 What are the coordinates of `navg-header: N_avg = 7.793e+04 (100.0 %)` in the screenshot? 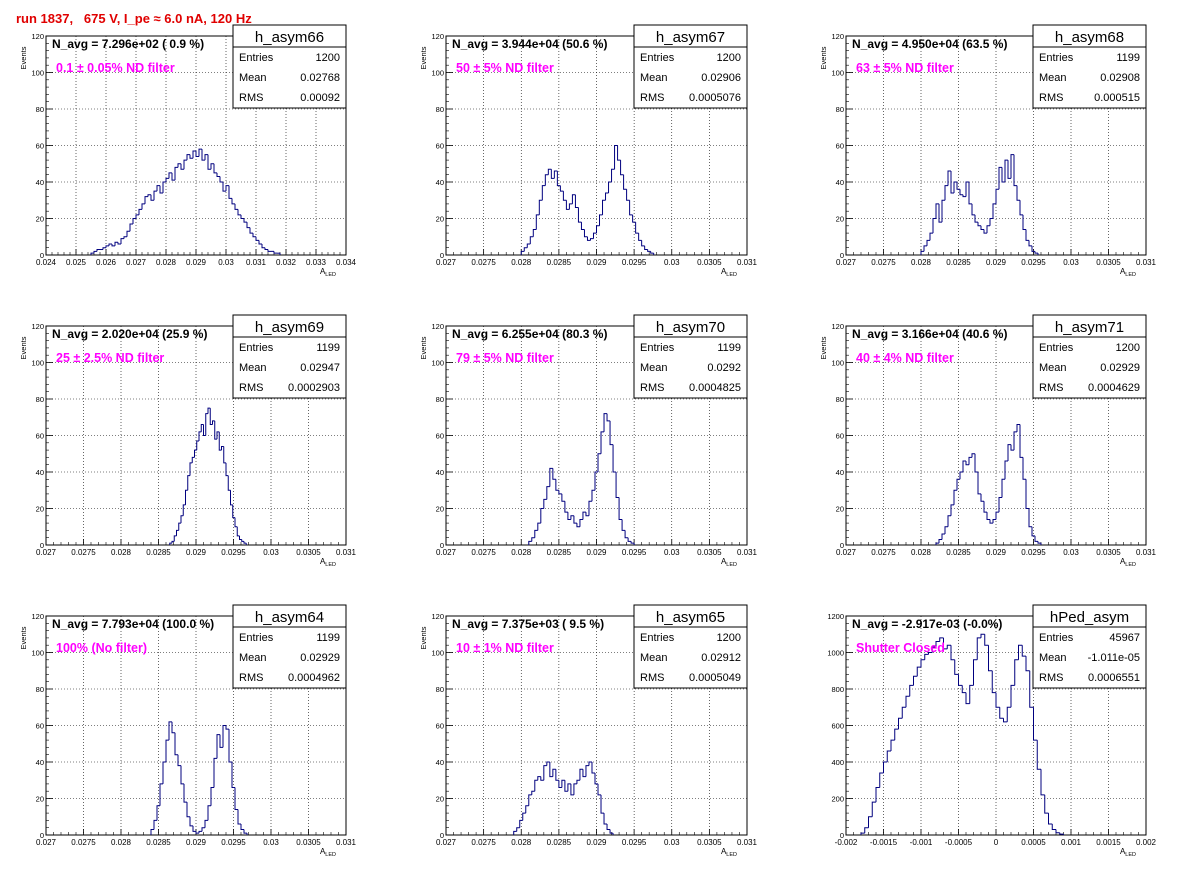 It's located at (133, 624).